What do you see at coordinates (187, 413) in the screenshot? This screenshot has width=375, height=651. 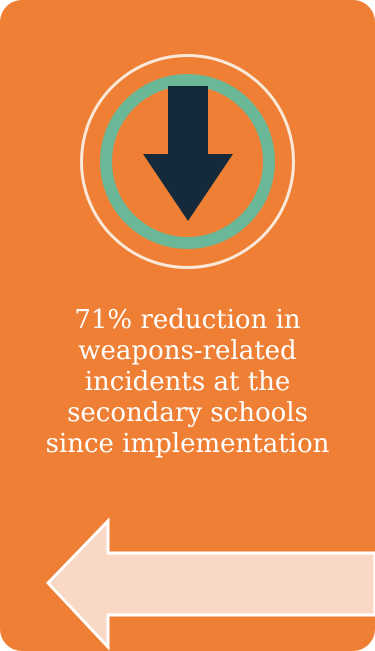 I see `statistic-line: secondary schools` at bounding box center [187, 413].